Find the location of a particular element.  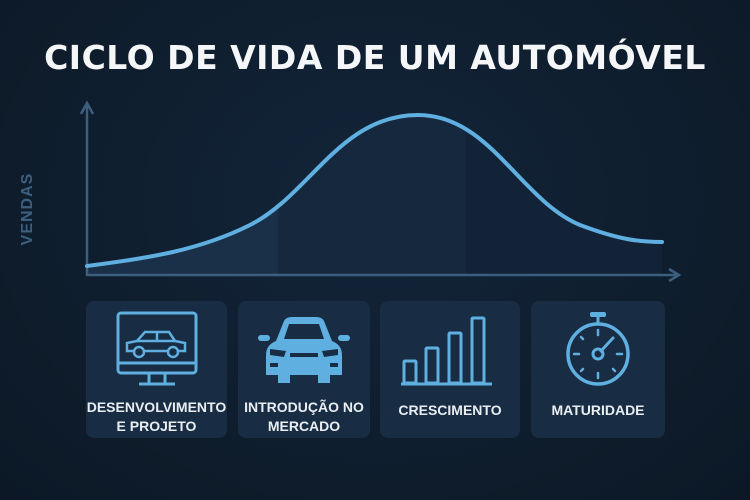

stage-card-introduction: INTRODUÇÃO NO MERCADO is located at coordinates (304, 369).